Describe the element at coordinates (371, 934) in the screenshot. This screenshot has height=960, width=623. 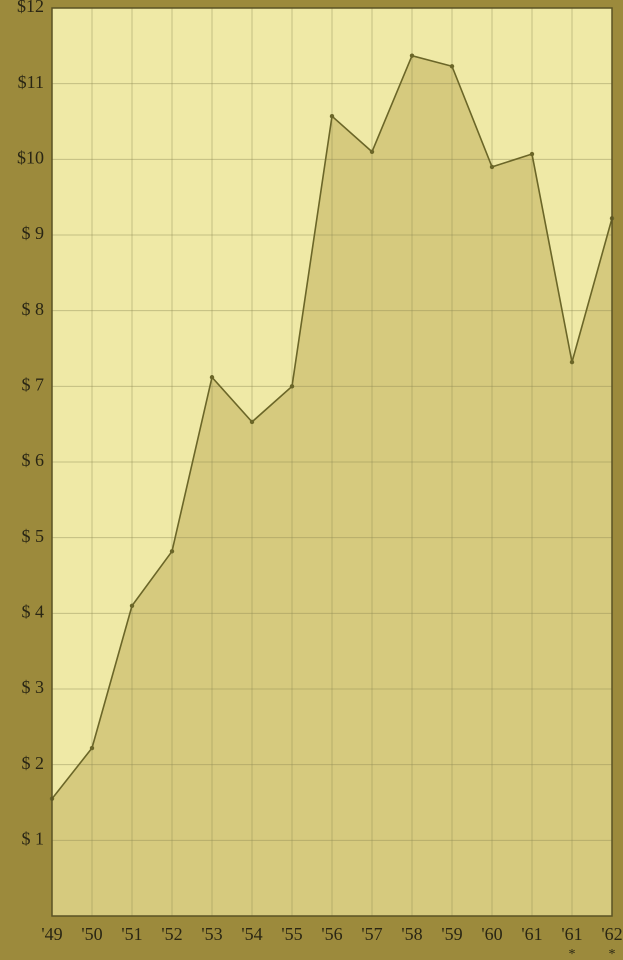
I see `x-tick-label: '57` at that location.